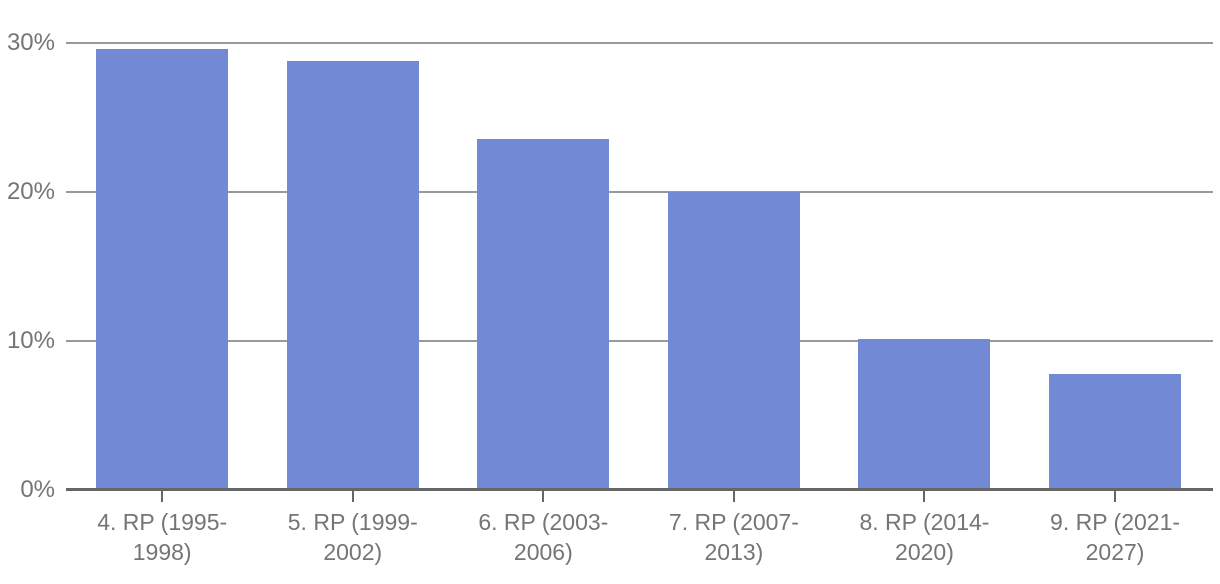 Image resolution: width=1220 pixels, height=584 pixels. Describe the element at coordinates (30, 340) in the screenshot. I see `y-axis-tick-label: 10%` at that location.